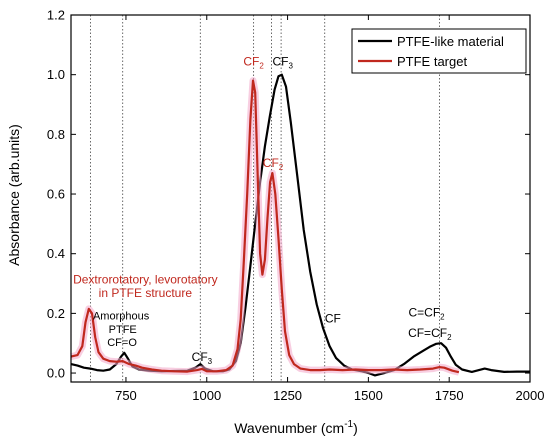 This screenshot has height=444, width=550. What do you see at coordinates (425, 312) in the screenshot?
I see `annotation-text: C=CF` at bounding box center [425, 312].